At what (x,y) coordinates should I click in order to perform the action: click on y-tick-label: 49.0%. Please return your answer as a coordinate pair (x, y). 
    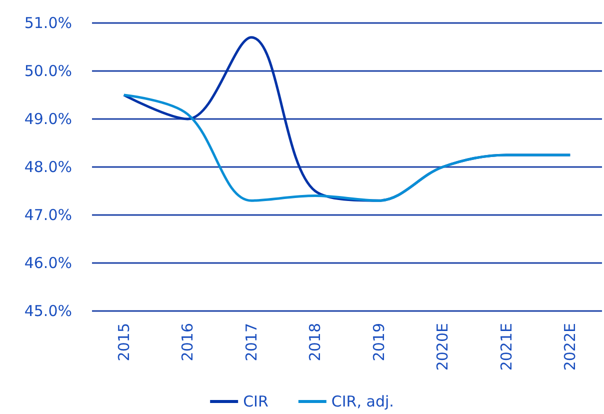
    Looking at the image, I should click on (48, 119).